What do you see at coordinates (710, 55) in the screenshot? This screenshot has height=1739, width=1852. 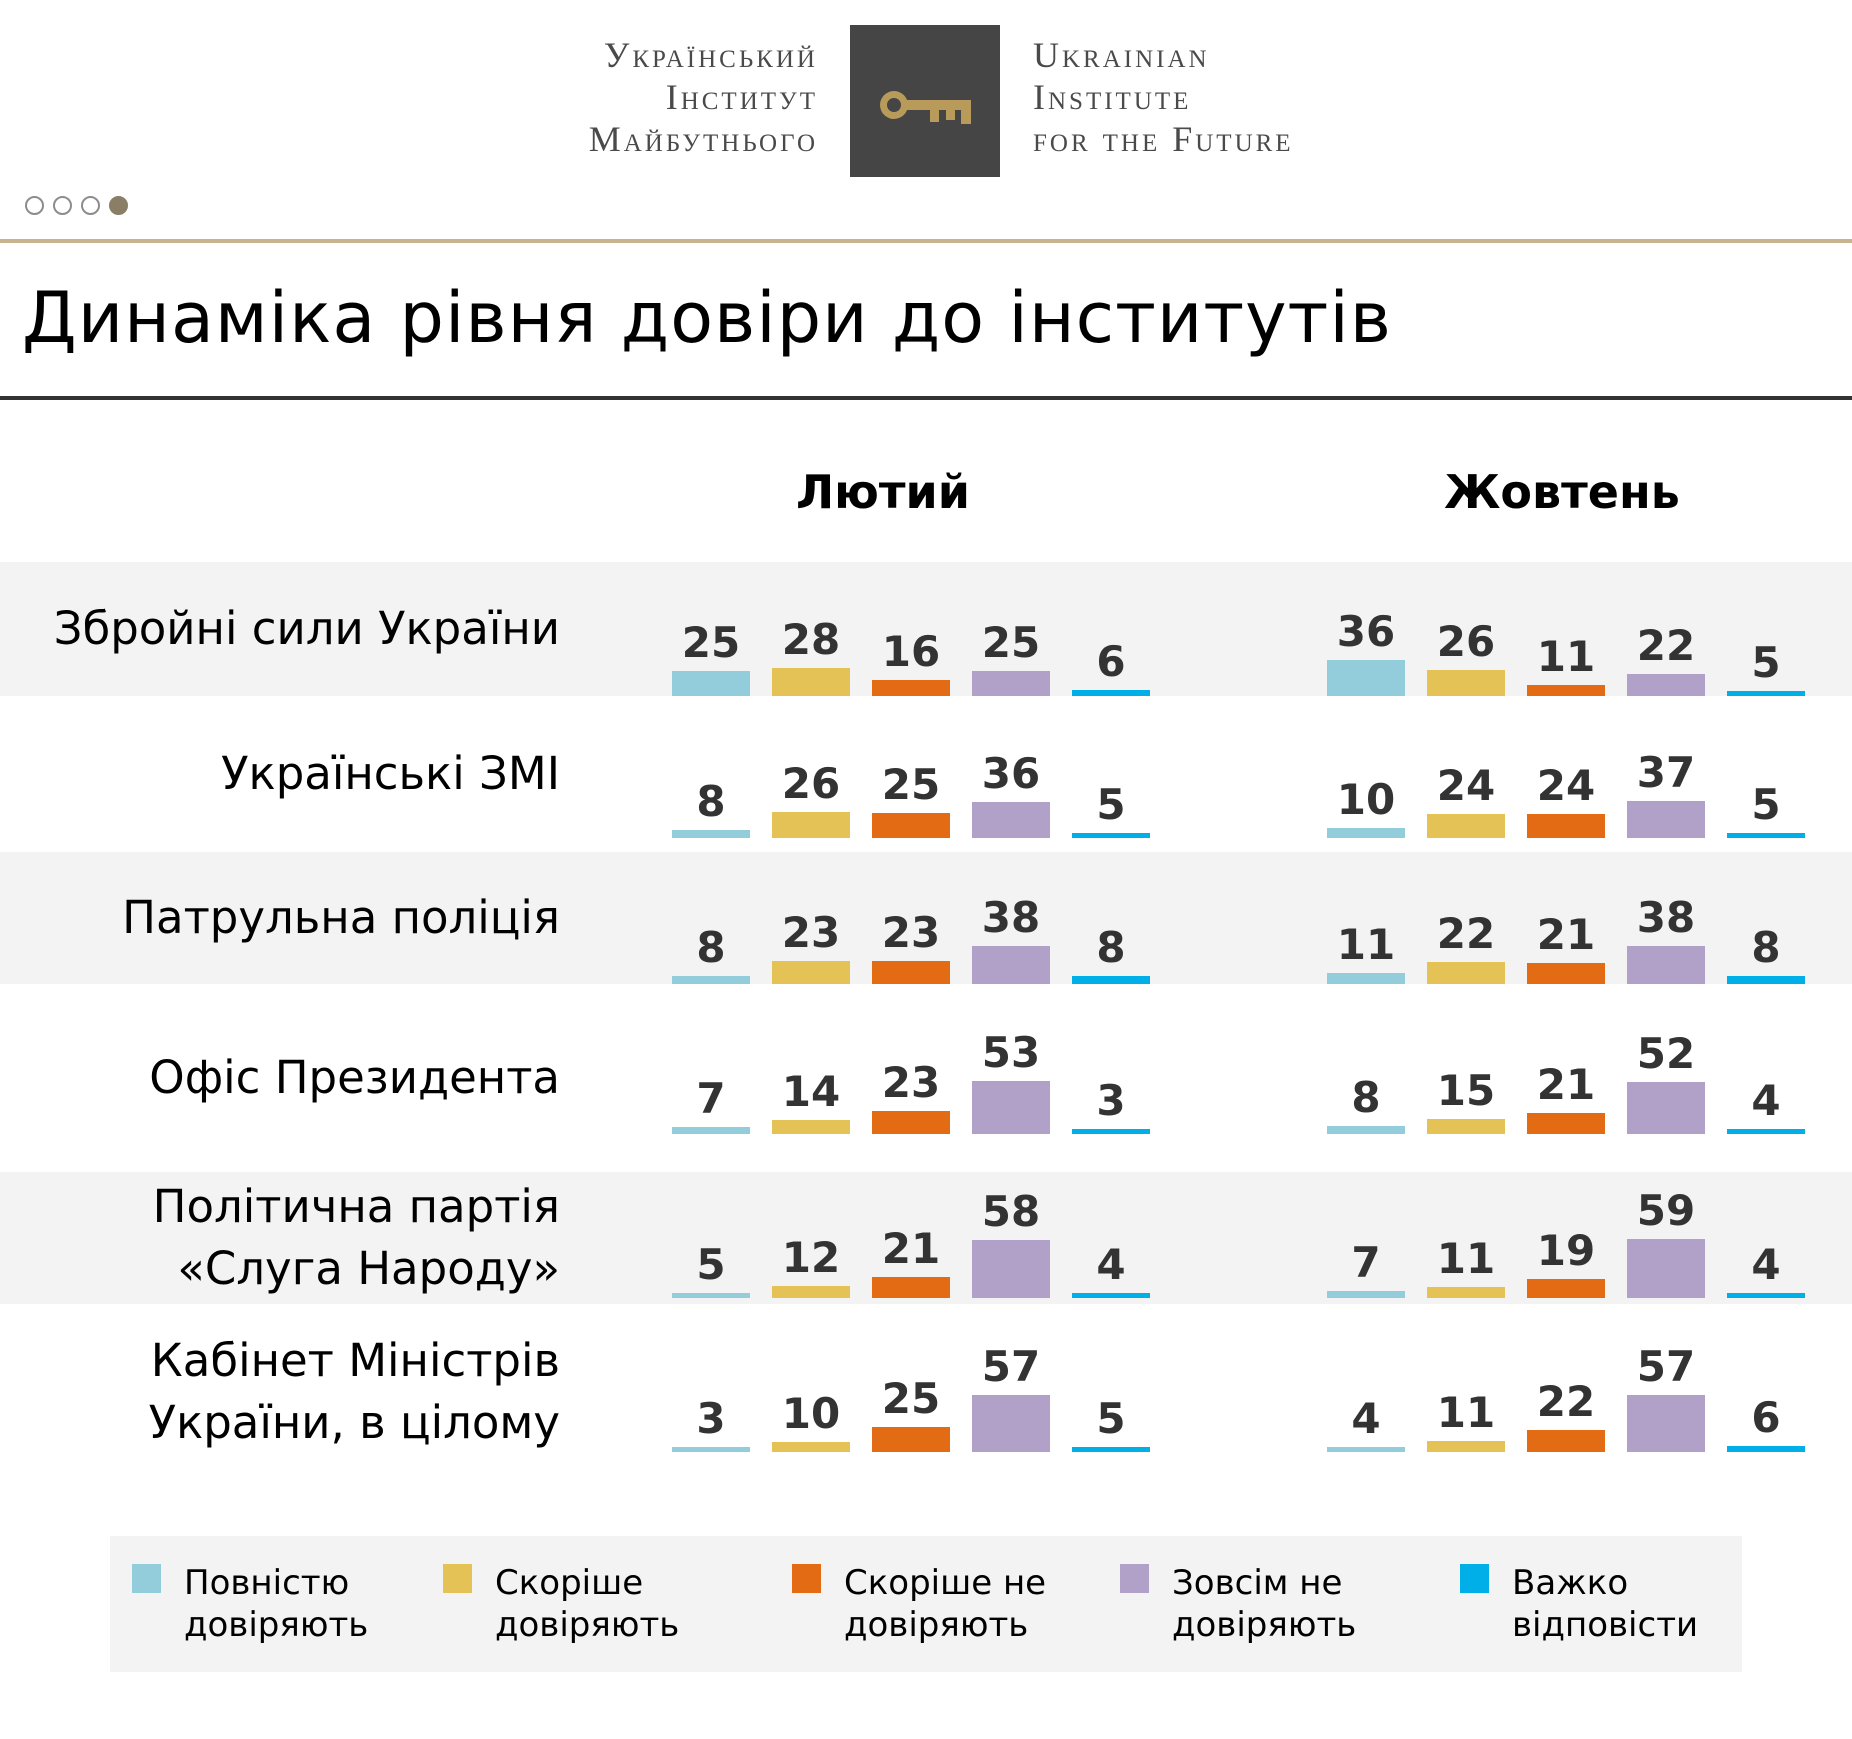 I see `logo-ua-line-1: Український` at bounding box center [710, 55].